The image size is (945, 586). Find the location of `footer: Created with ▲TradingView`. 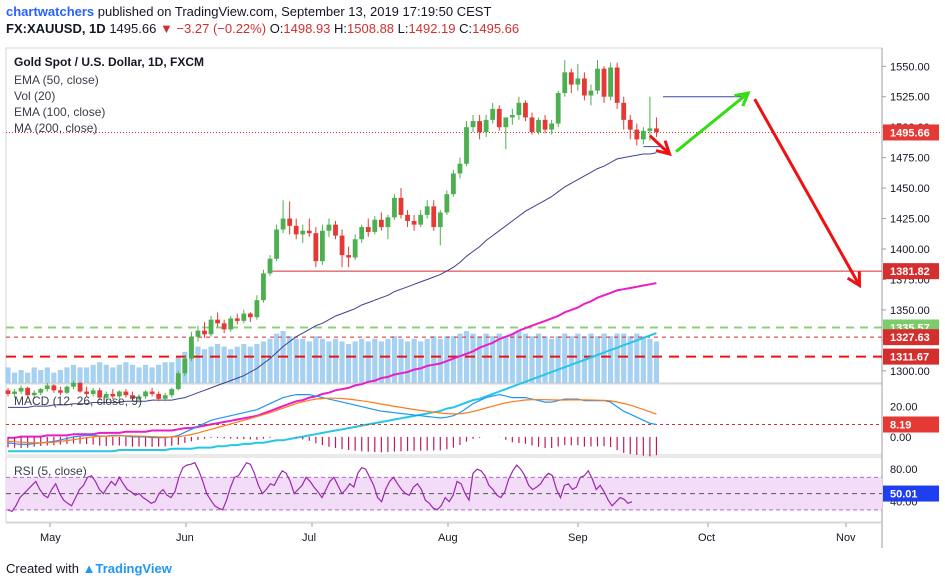

footer: Created with ▲TradingView is located at coordinates (89, 568).